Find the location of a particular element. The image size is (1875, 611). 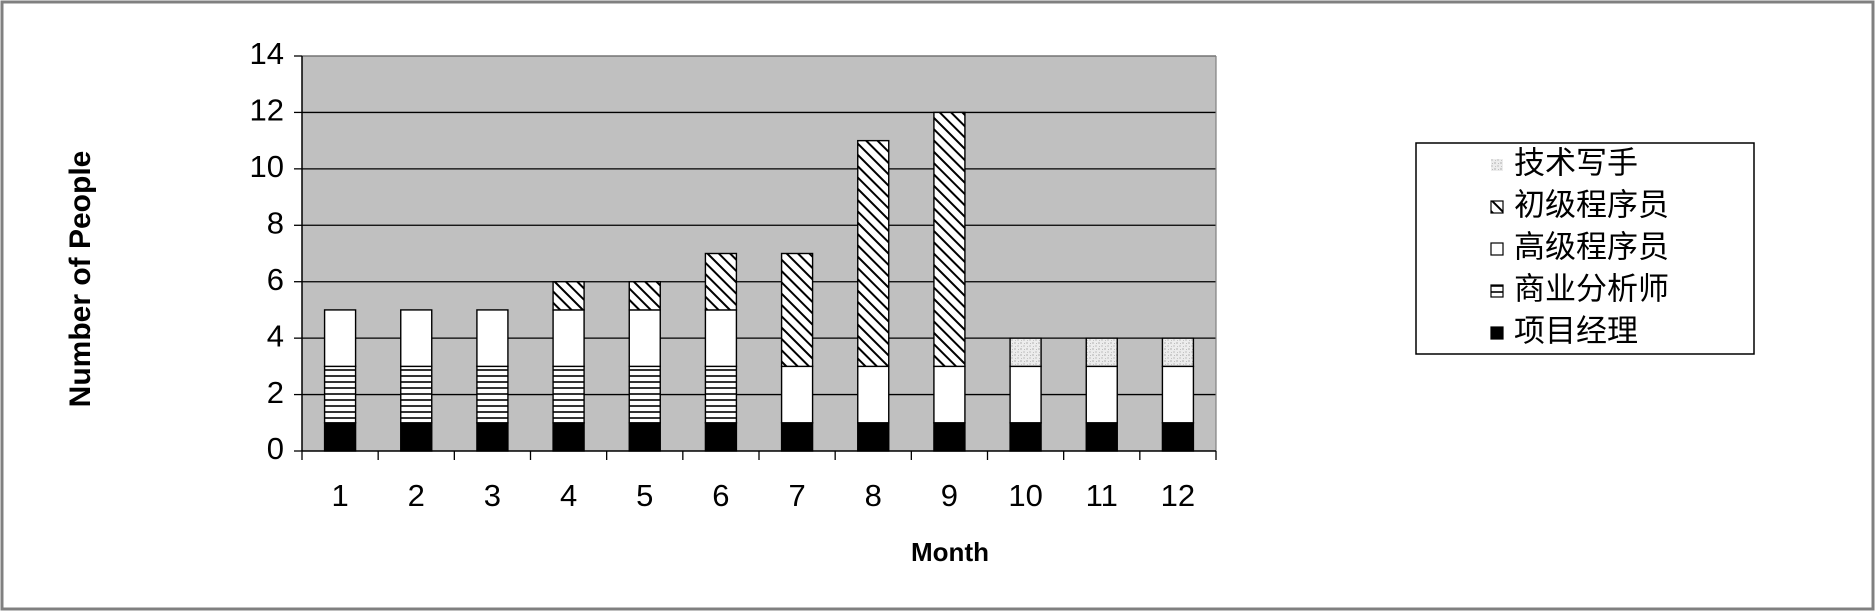

x-tick-label: 8 is located at coordinates (873, 495).